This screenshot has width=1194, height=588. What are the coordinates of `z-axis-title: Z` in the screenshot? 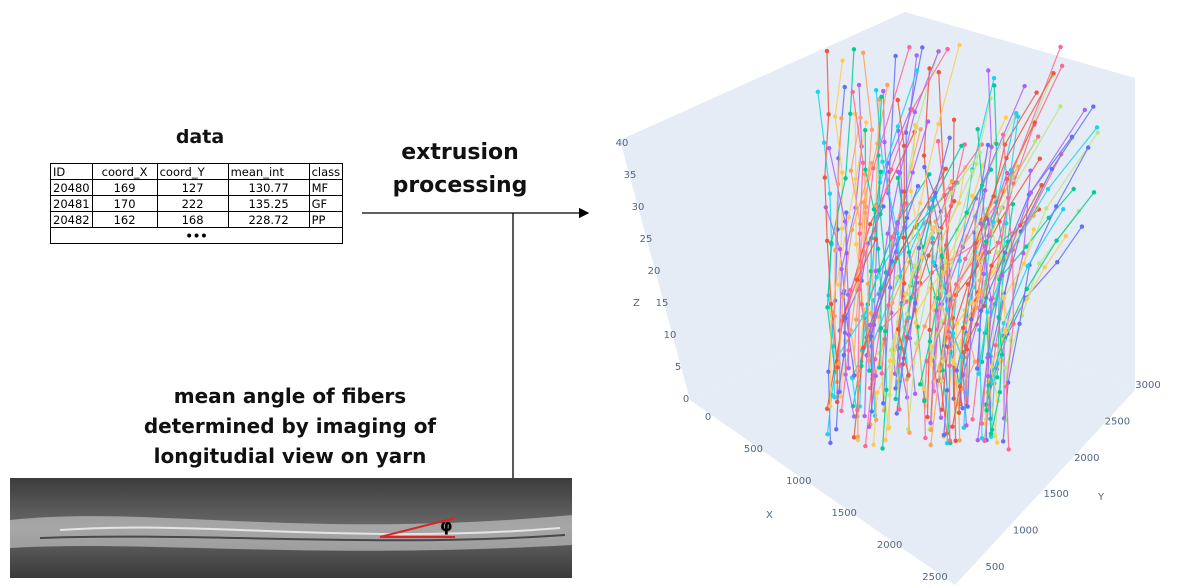 It's located at (636, 303).